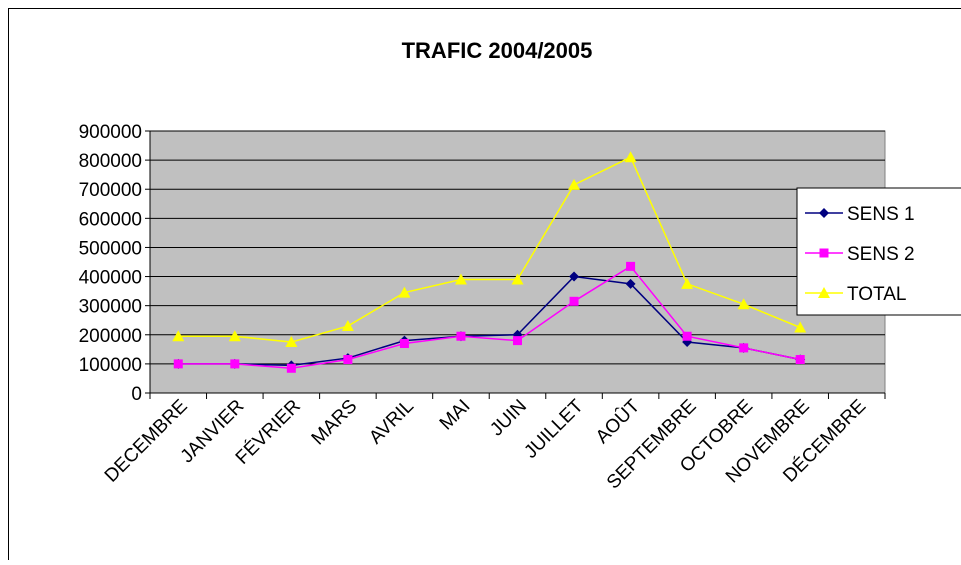  What do you see at coordinates (110, 278) in the screenshot?
I see `y-tick-label: 400000` at bounding box center [110, 278].